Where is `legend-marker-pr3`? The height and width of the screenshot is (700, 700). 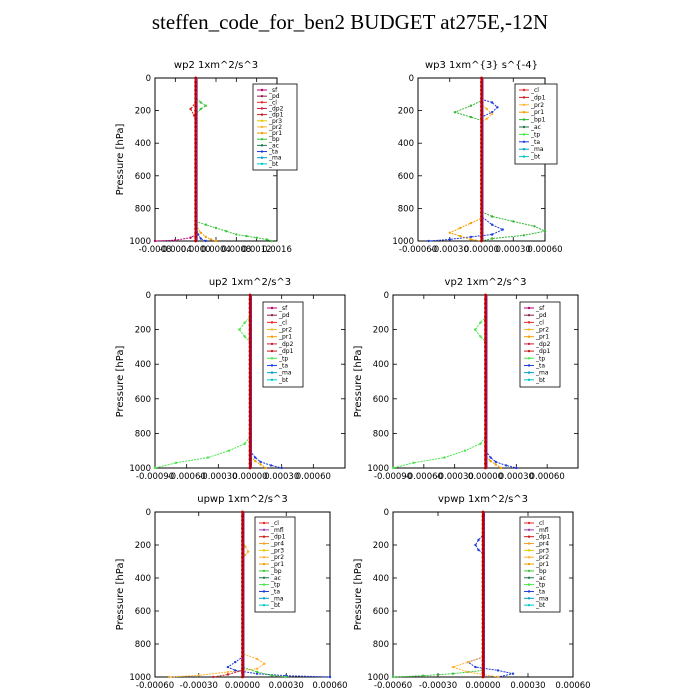
legend-marker-pr3 is located at coordinates (529, 550).